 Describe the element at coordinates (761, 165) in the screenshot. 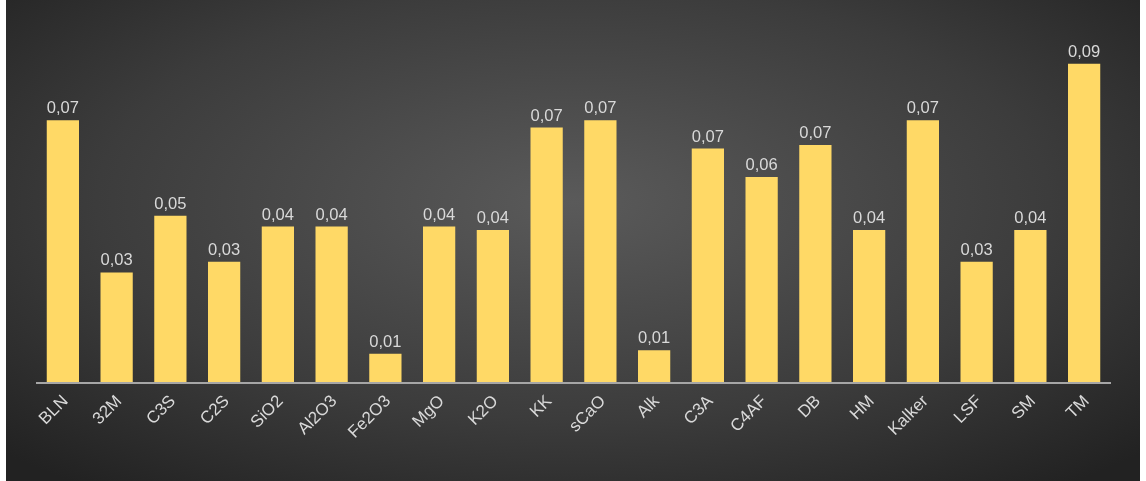

I see `data-label: 0,06` at that location.